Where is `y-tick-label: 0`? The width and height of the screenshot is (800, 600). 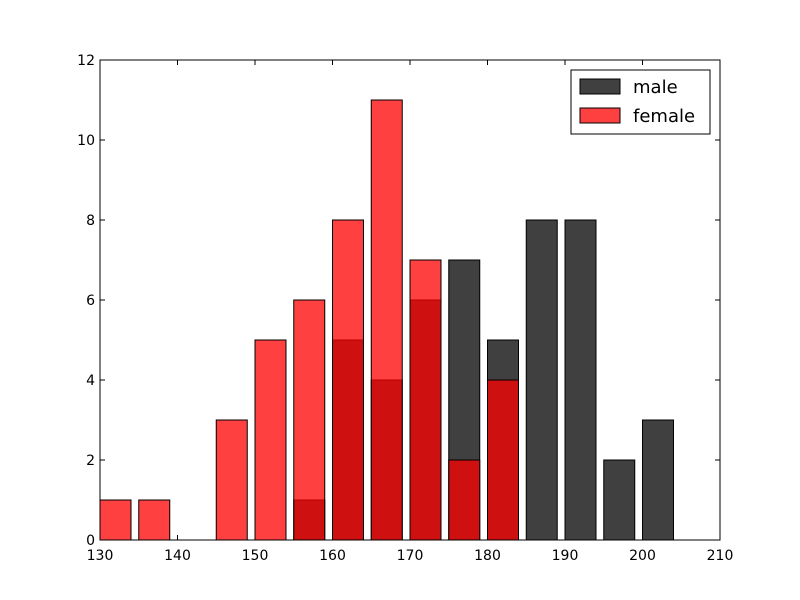 y-tick-label: 0 is located at coordinates (90, 541).